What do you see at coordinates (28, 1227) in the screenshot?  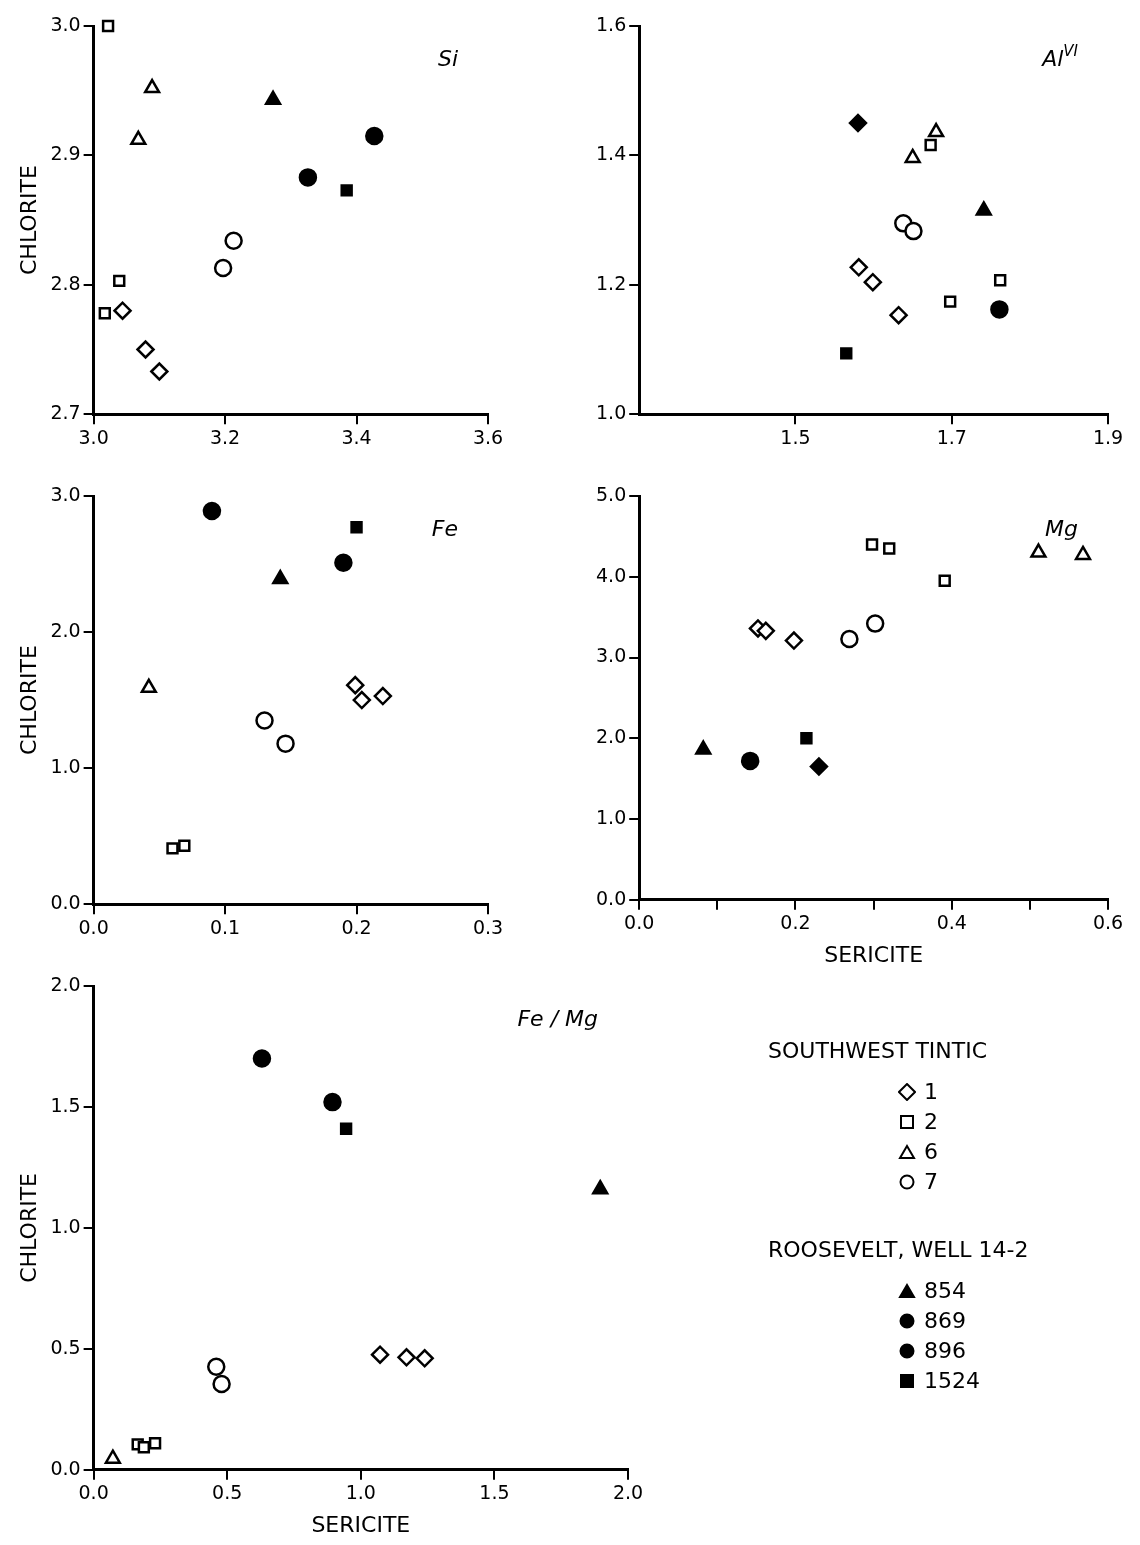 I see `y-axis-title: CHLORITE` at bounding box center [28, 1227].